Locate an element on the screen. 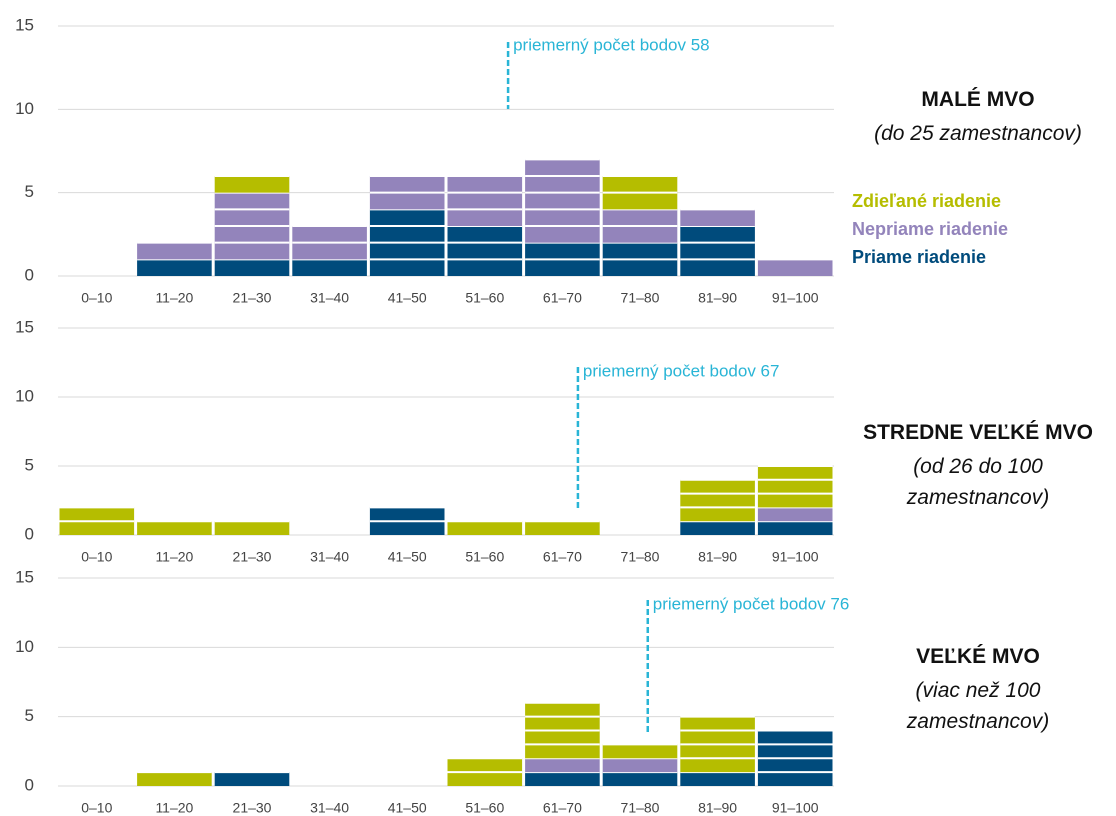 The width and height of the screenshot is (1116, 816). chart-subtitle: (do 25 zamestnancov) is located at coordinates (978, 133).